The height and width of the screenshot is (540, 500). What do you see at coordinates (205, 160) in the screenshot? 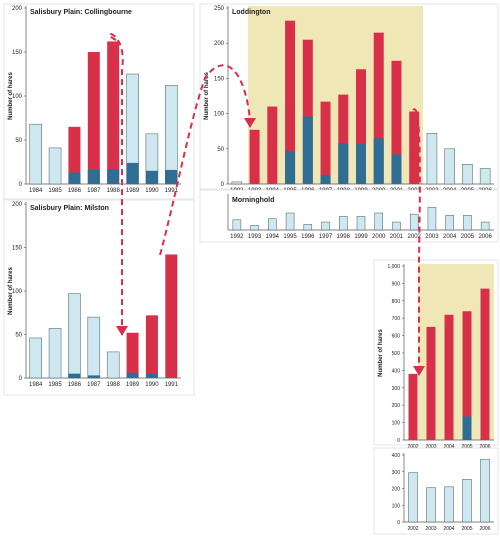
I see `arrow-milston-to-loddington` at bounding box center [205, 160].